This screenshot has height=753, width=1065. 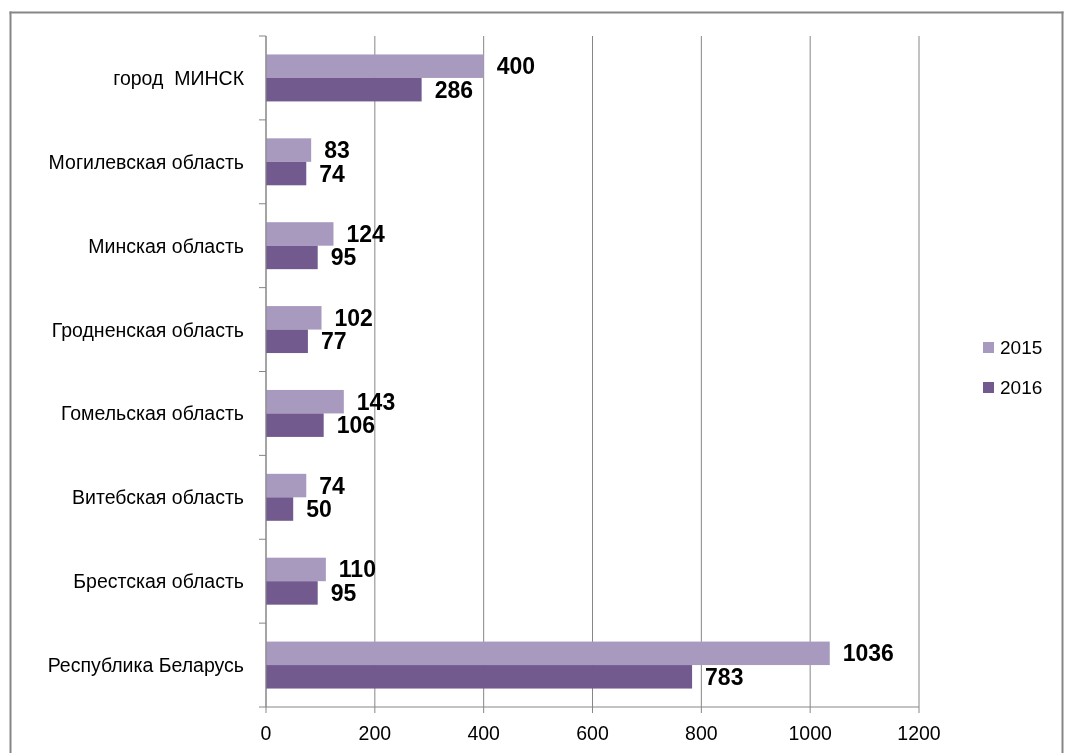 What do you see at coordinates (868, 653) in the screenshot?
I see `data-label: 1036` at bounding box center [868, 653].